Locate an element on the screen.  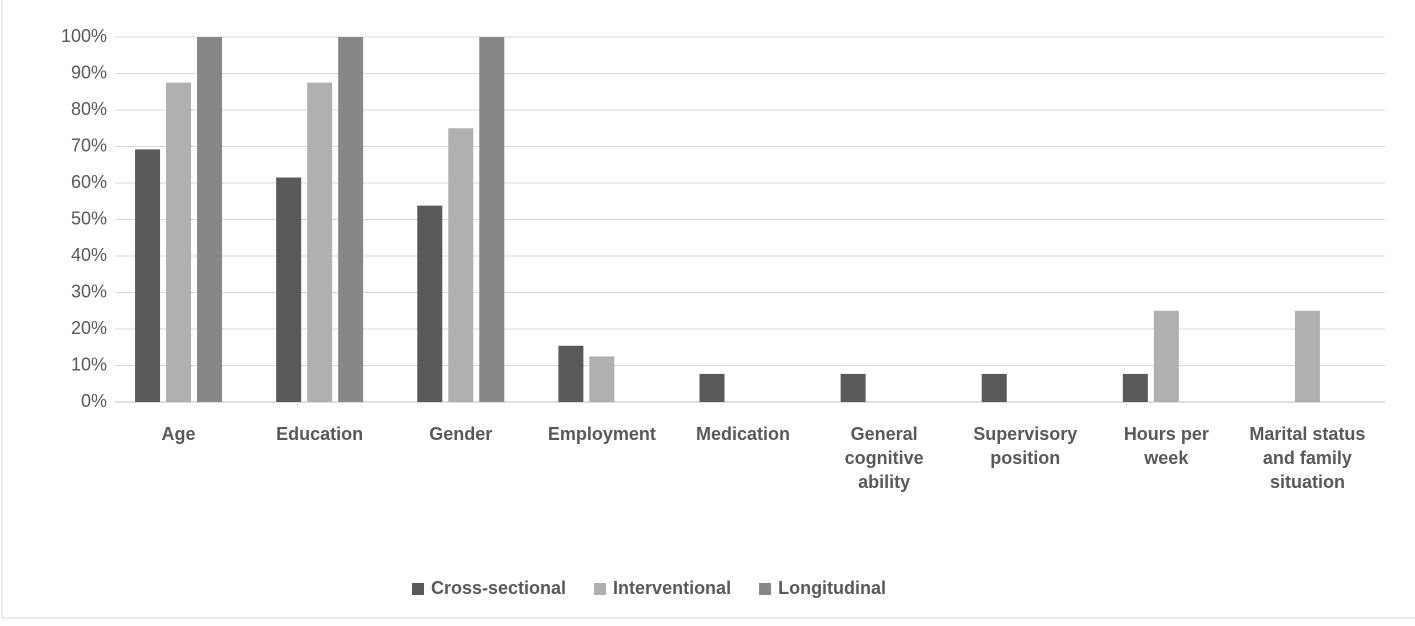
y-tick-label: 80% is located at coordinates (89, 109).